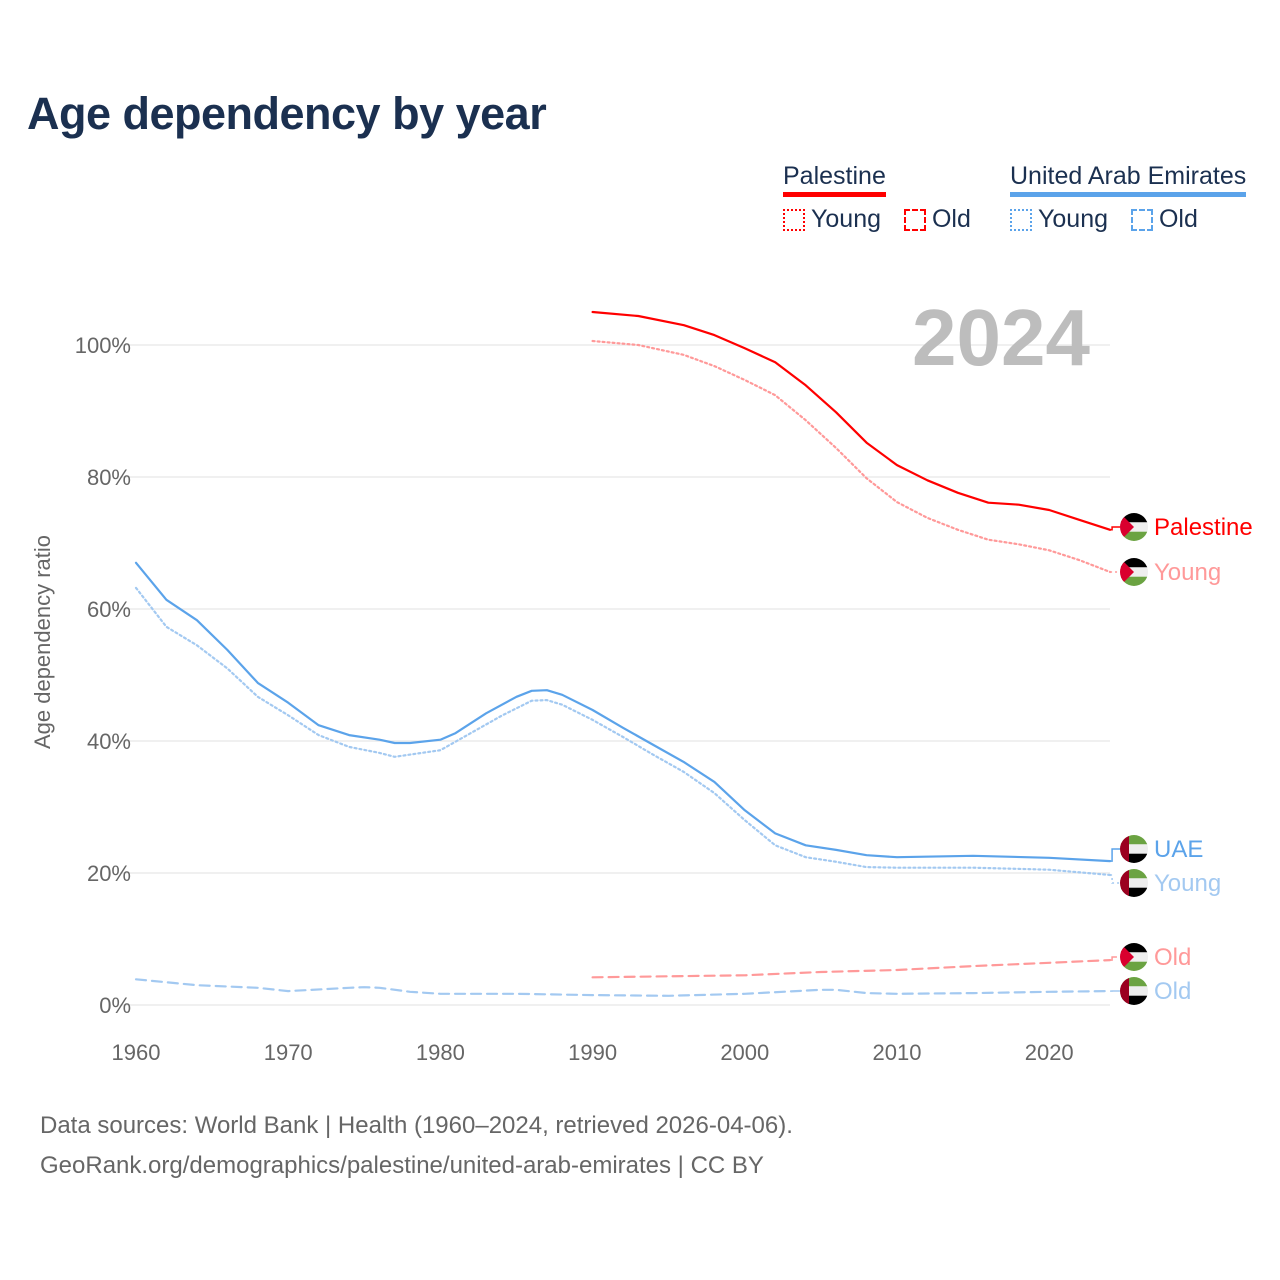  I want to click on chart-title: Age dependency by year, so click(287, 113).